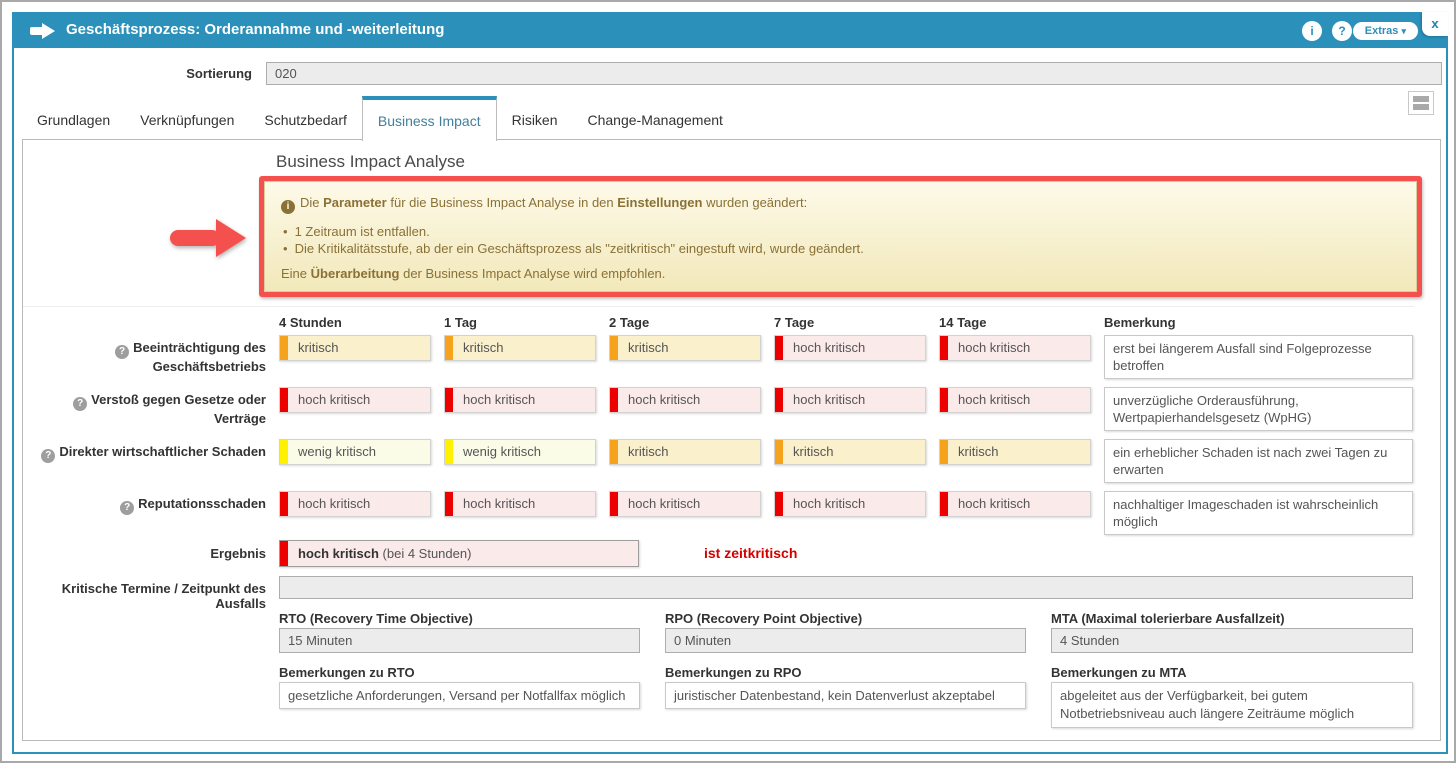  What do you see at coordinates (288, 207) in the screenshot?
I see `notice-info-icon: i` at bounding box center [288, 207].